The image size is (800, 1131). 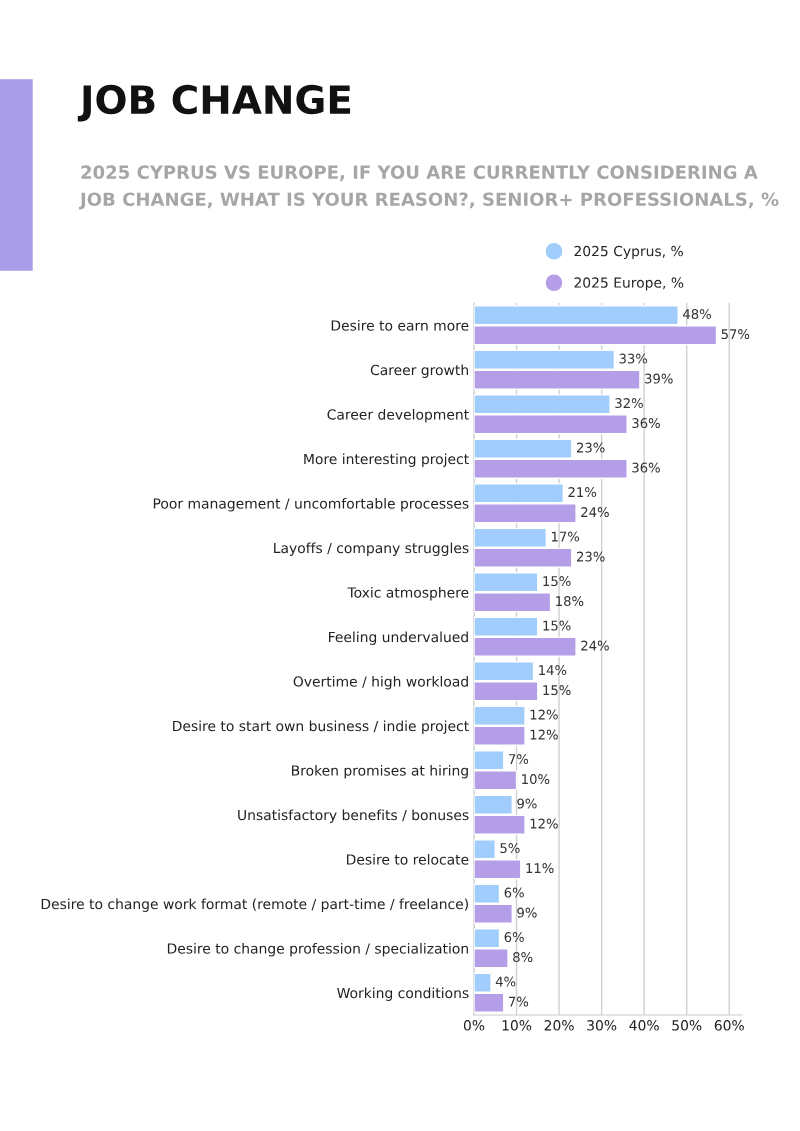 What do you see at coordinates (474, 1025) in the screenshot?
I see `x-tick-label: 0%` at bounding box center [474, 1025].